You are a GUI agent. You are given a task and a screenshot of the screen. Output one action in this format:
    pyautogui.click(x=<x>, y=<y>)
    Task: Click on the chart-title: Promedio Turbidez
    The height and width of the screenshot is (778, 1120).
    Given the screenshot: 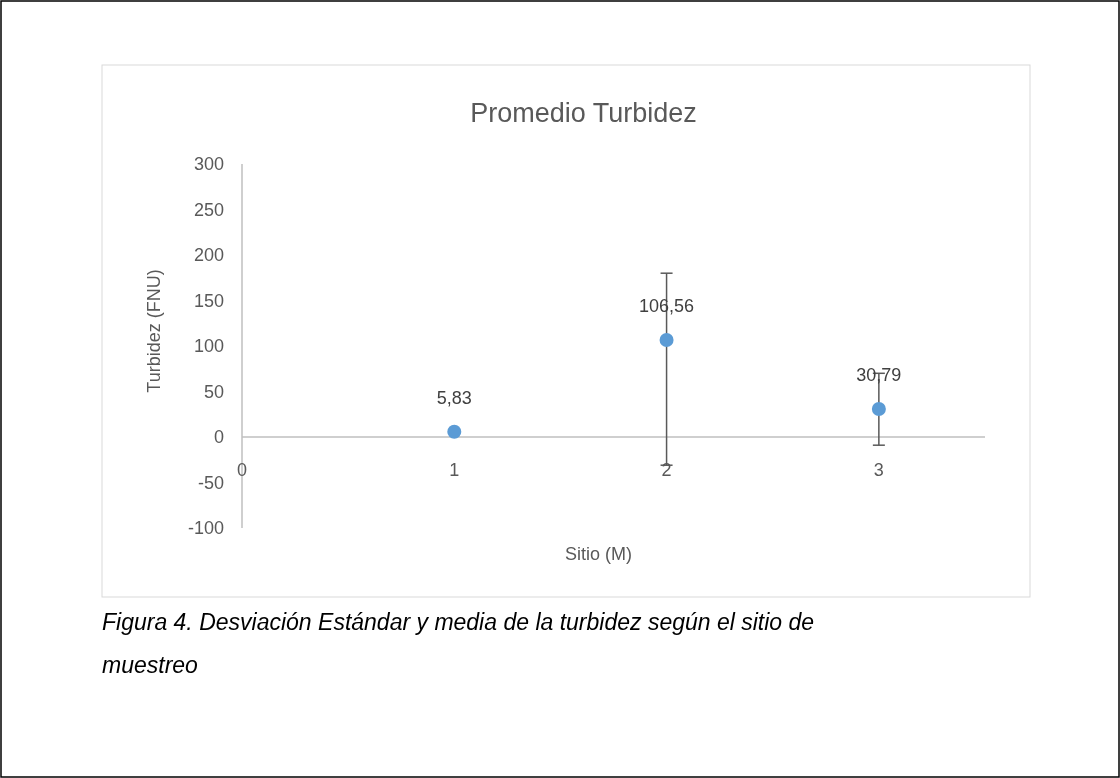 What is the action you would take?
    pyautogui.click(x=583, y=113)
    